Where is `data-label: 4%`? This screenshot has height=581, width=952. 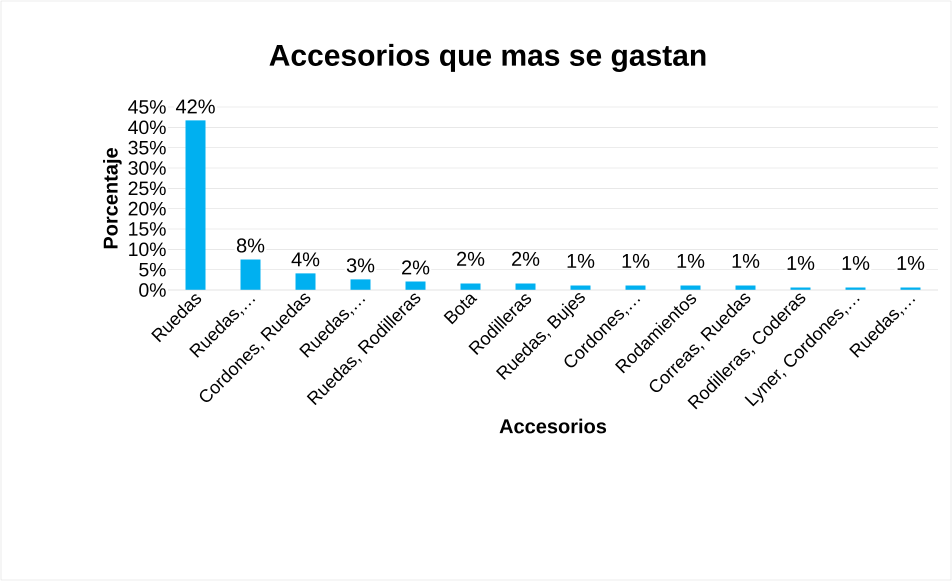 data-label: 4% is located at coordinates (306, 259).